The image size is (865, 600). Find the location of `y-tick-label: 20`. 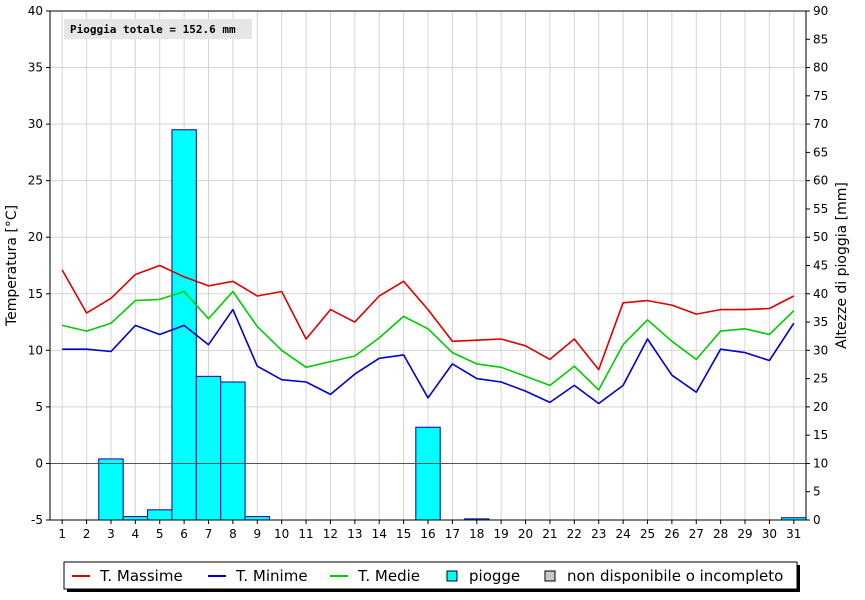

y-tick-label: 20 is located at coordinates (35, 237).